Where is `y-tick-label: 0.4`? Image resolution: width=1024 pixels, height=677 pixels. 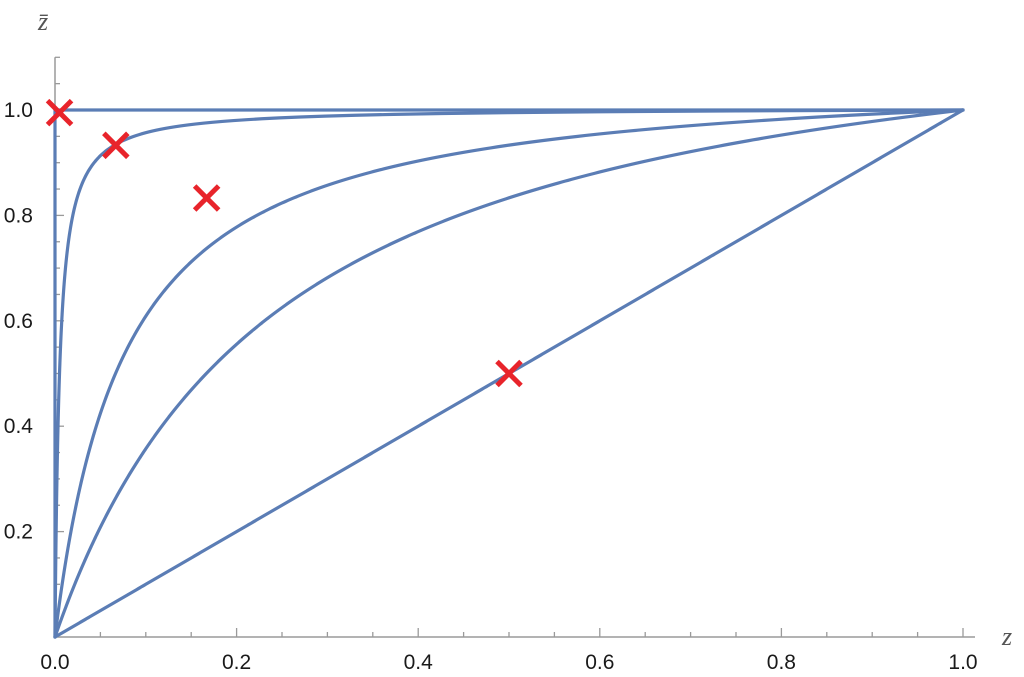 y-tick-label: 0.4 is located at coordinates (19, 426).